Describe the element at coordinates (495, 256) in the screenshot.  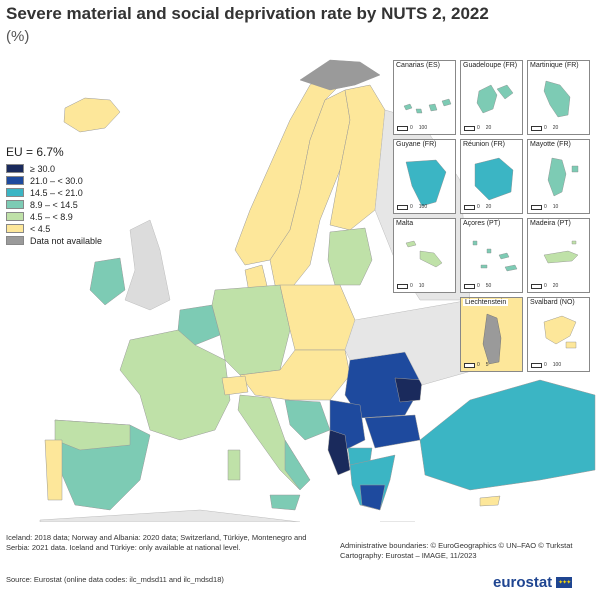
I see `inset-acores-shape` at that location.